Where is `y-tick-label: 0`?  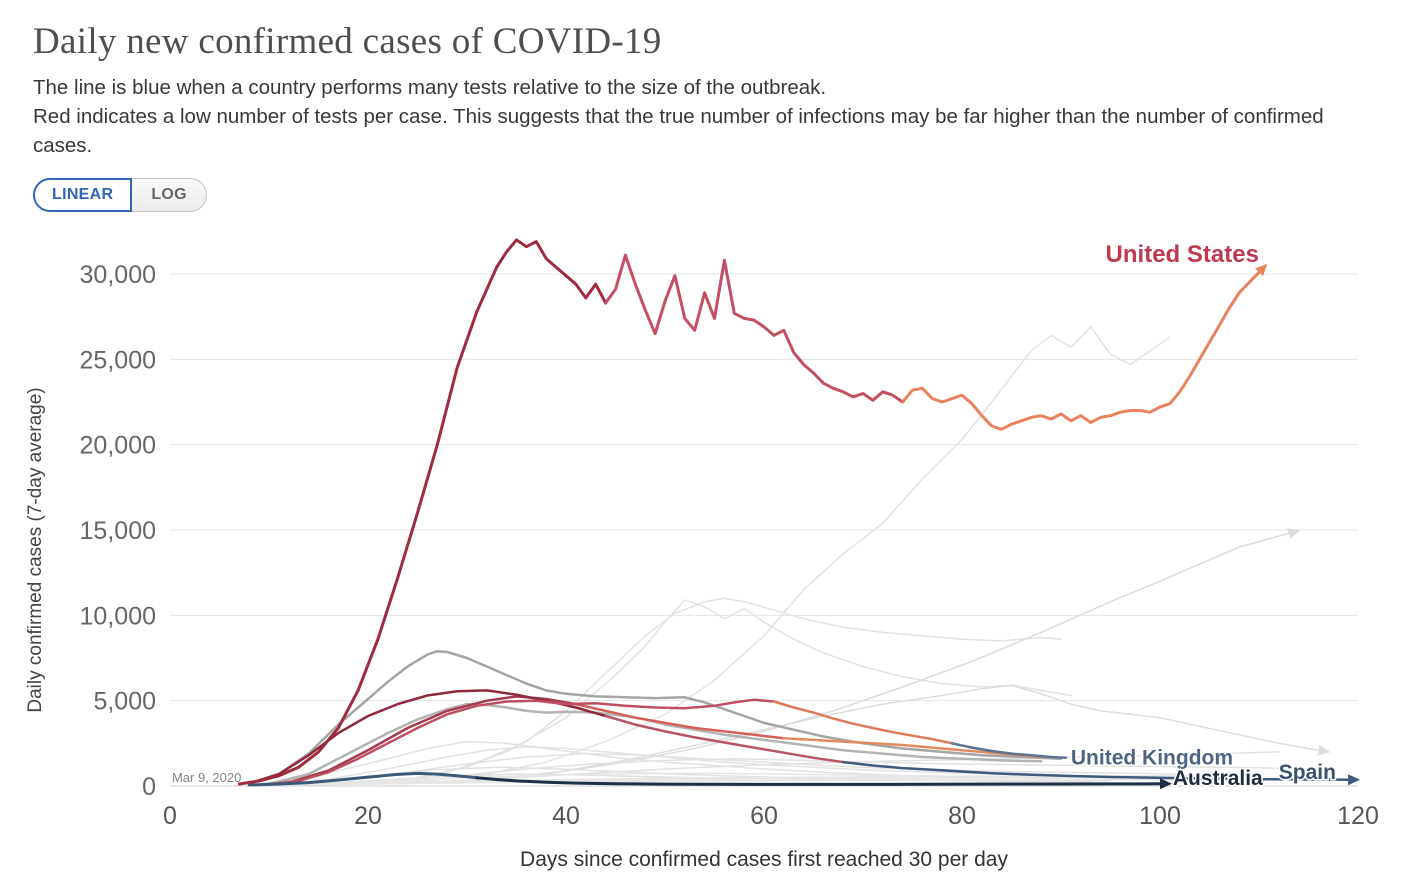
y-tick-label: 0 is located at coordinates (149, 787).